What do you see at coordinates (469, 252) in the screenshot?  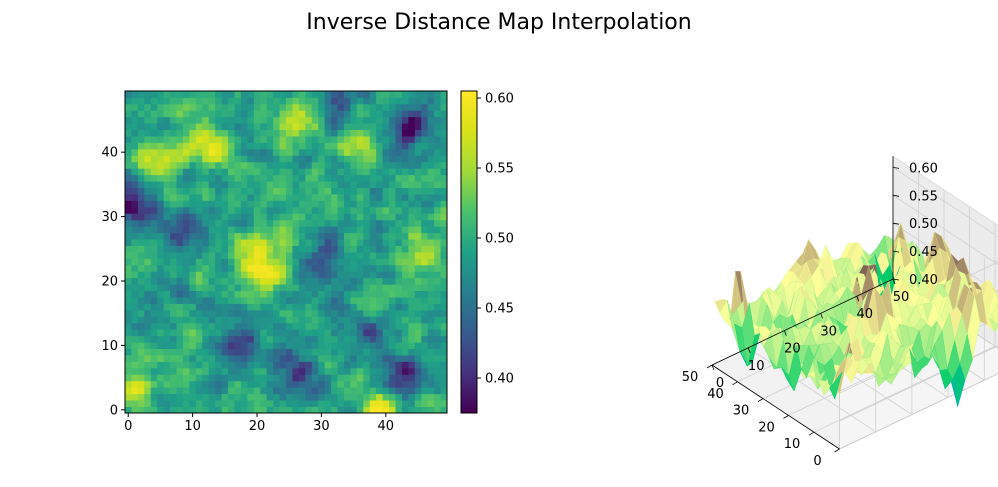 I see `colorbar-gradient` at bounding box center [469, 252].